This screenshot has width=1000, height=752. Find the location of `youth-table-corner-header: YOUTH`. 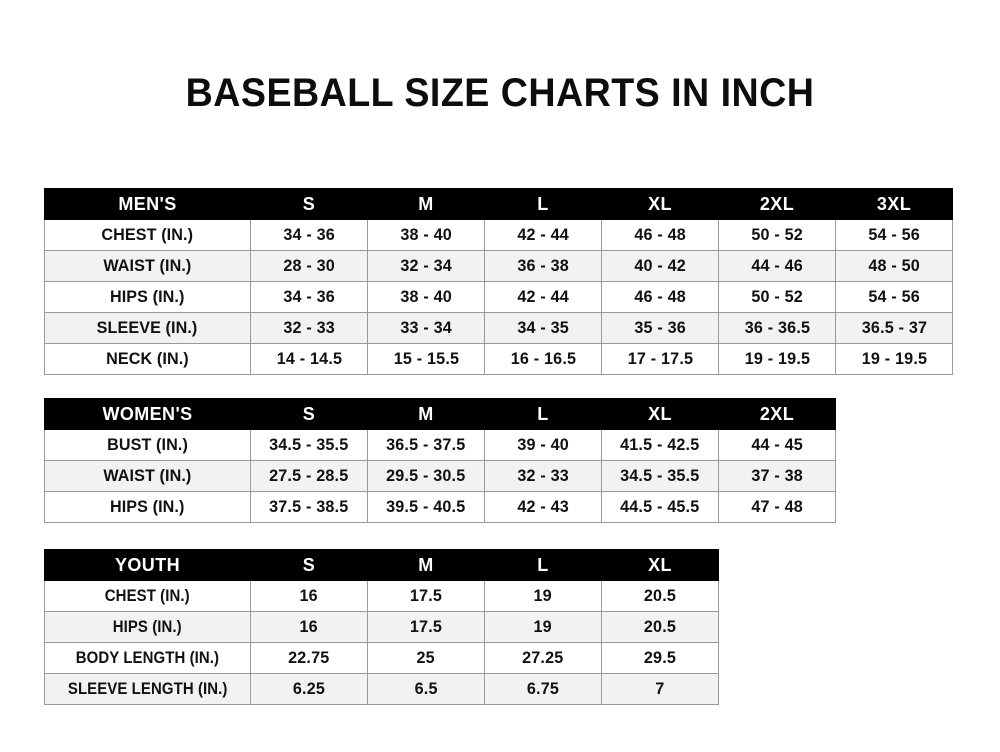

youth-table-corner-header: YOUTH is located at coordinates (147, 565).